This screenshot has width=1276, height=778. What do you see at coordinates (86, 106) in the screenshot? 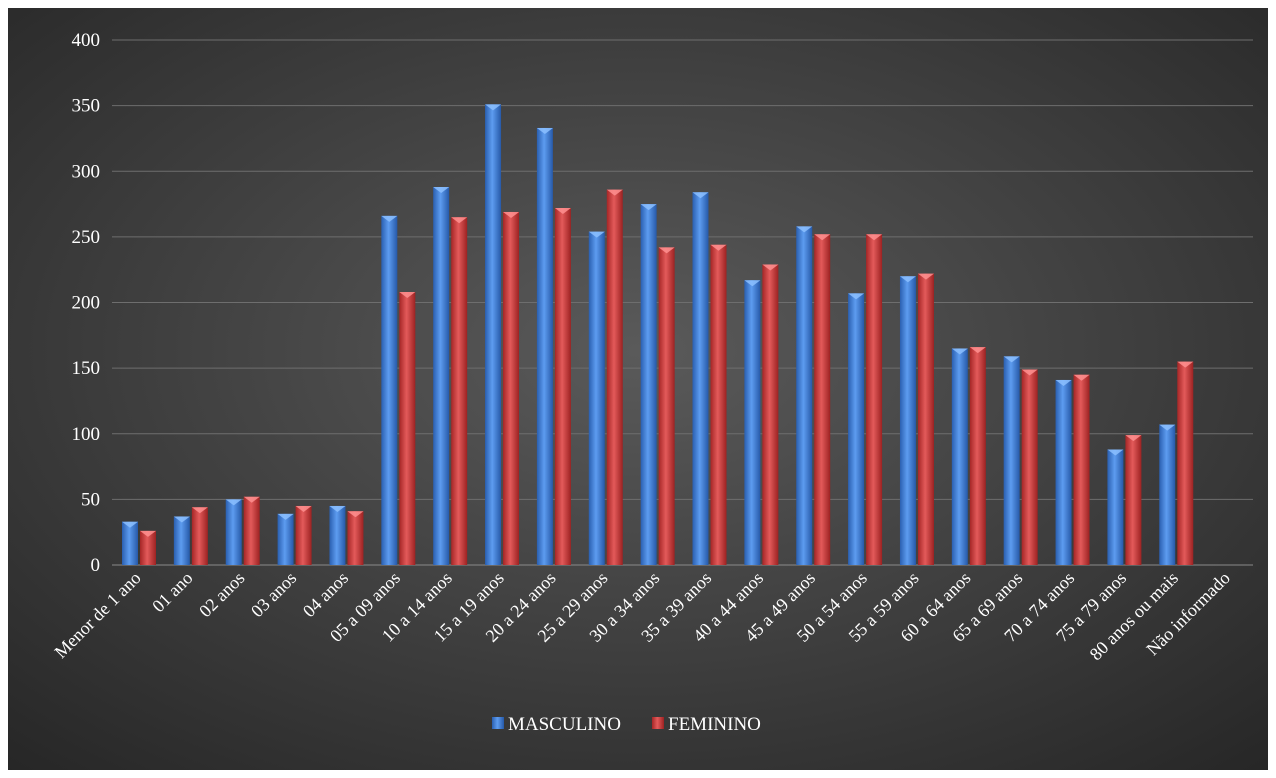
I see `y-tick-label: 350` at bounding box center [86, 106].